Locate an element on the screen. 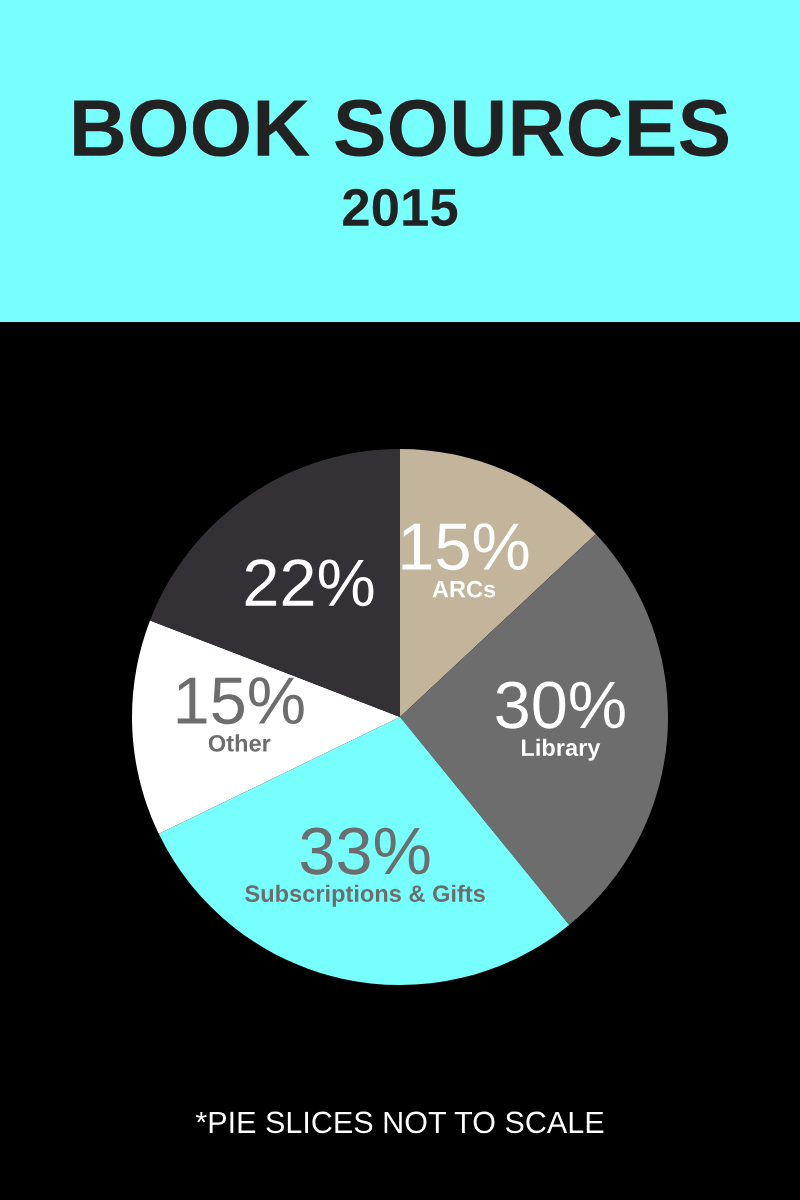 The height and width of the screenshot is (1200, 800). data-label: 33% is located at coordinates (365, 851).